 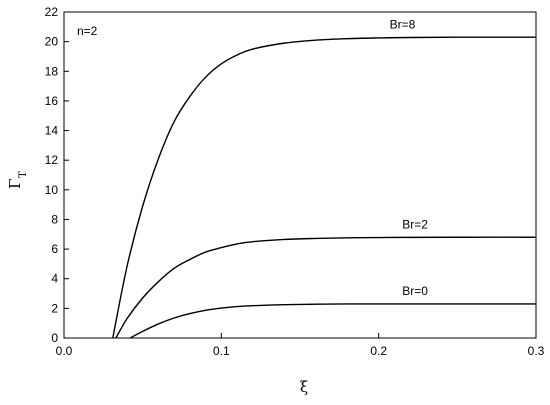 I want to click on y-axis-label-subscript: T, so click(x=23, y=174).